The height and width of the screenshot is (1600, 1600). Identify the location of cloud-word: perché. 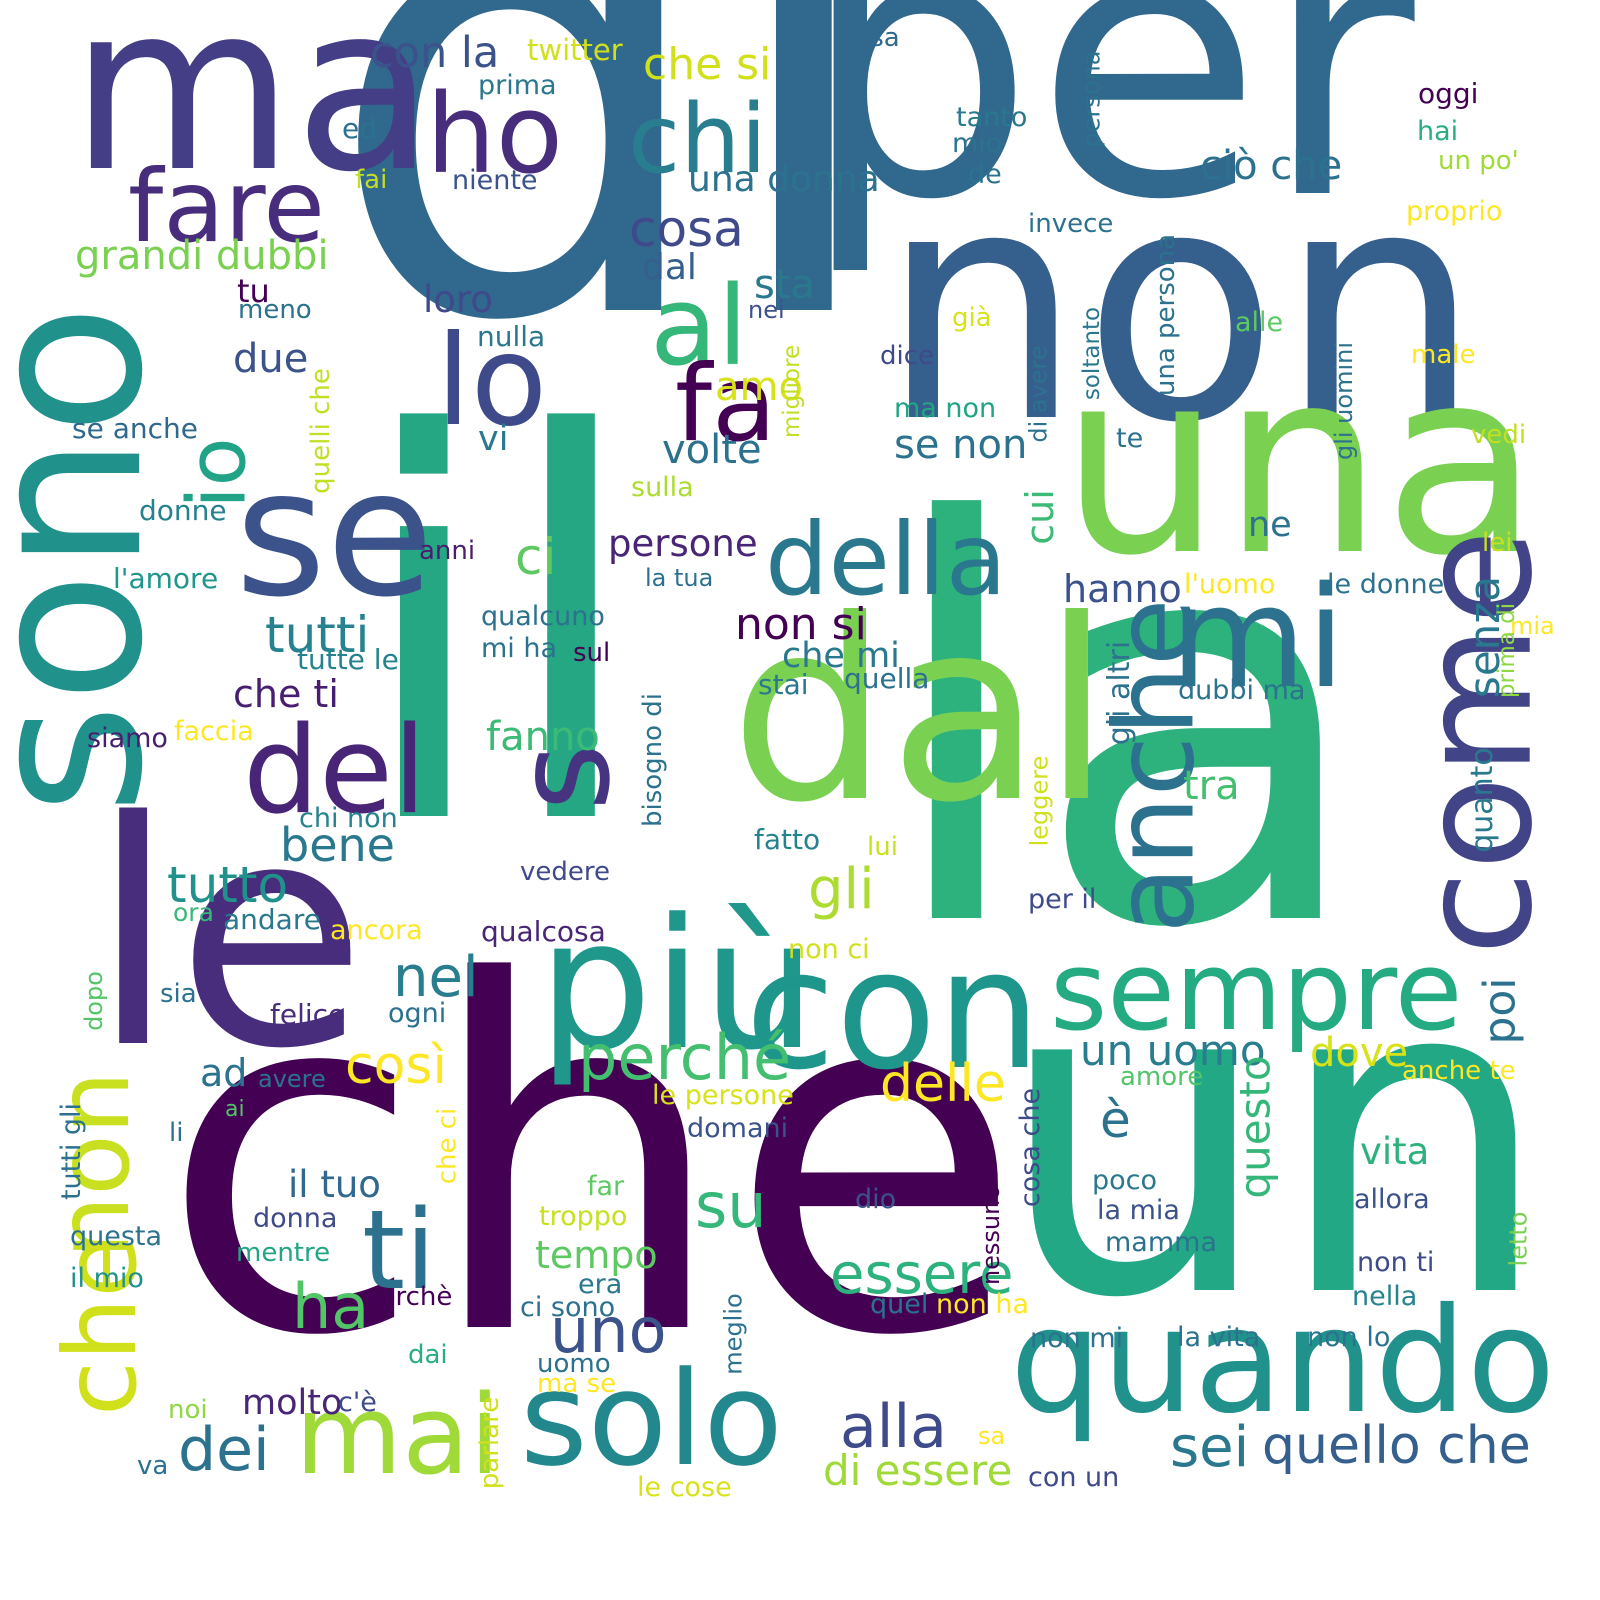
(685, 1057).